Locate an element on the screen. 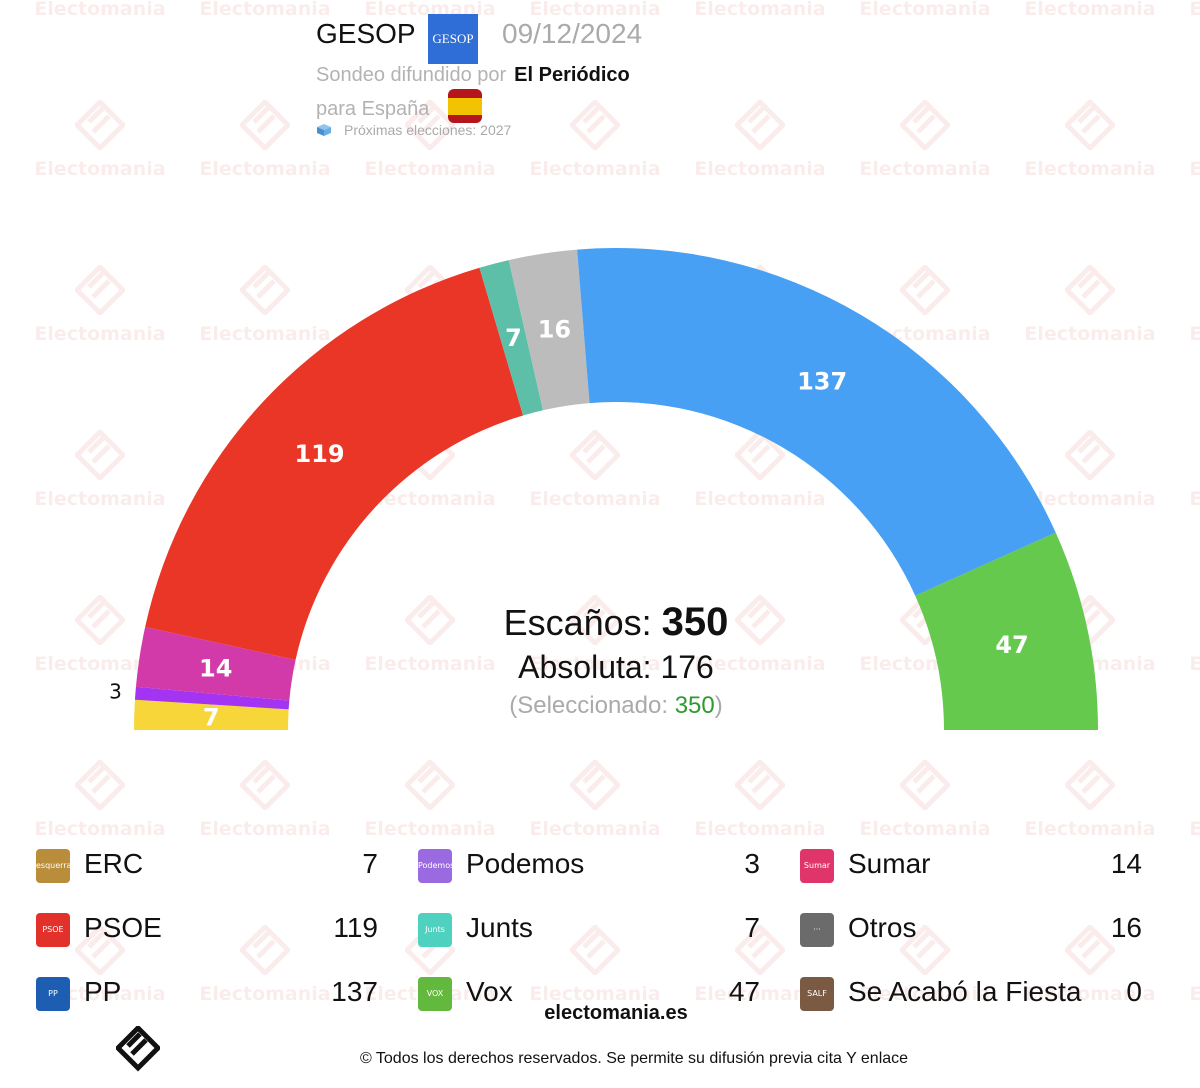  pollster-name: GESOP is located at coordinates (366, 33).